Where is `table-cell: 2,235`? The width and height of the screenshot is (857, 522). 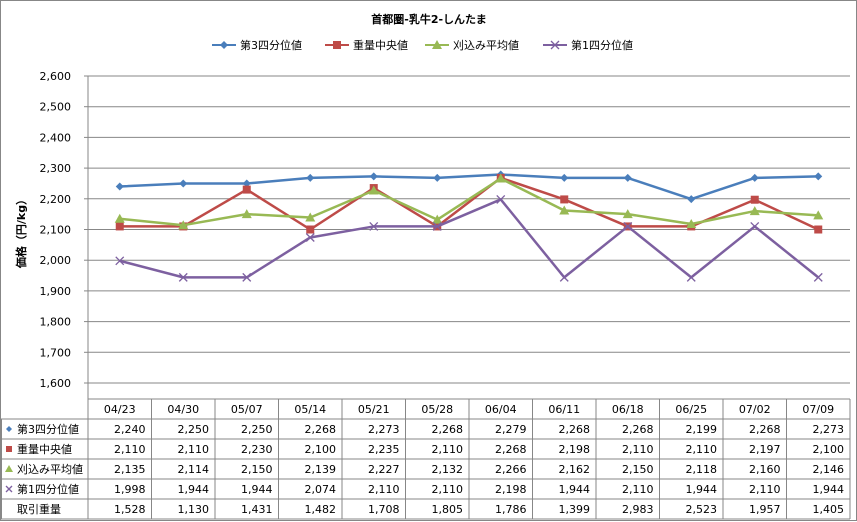
table-cell: 2,235 is located at coordinates (384, 449).